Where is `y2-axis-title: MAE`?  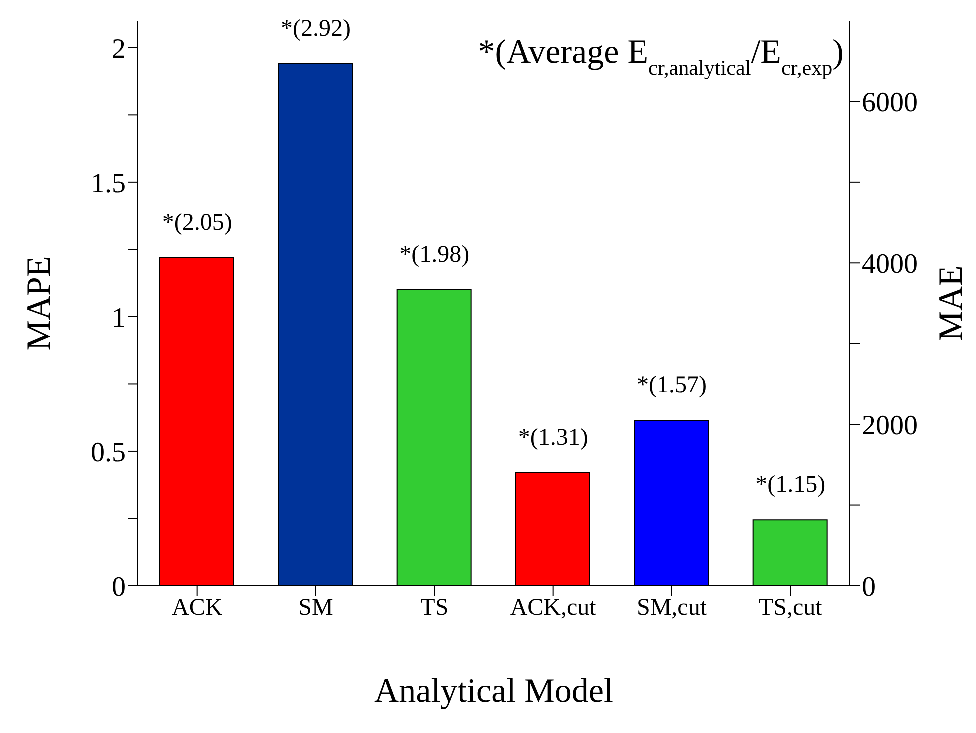 y2-axis-title: MAE is located at coordinates (951, 304).